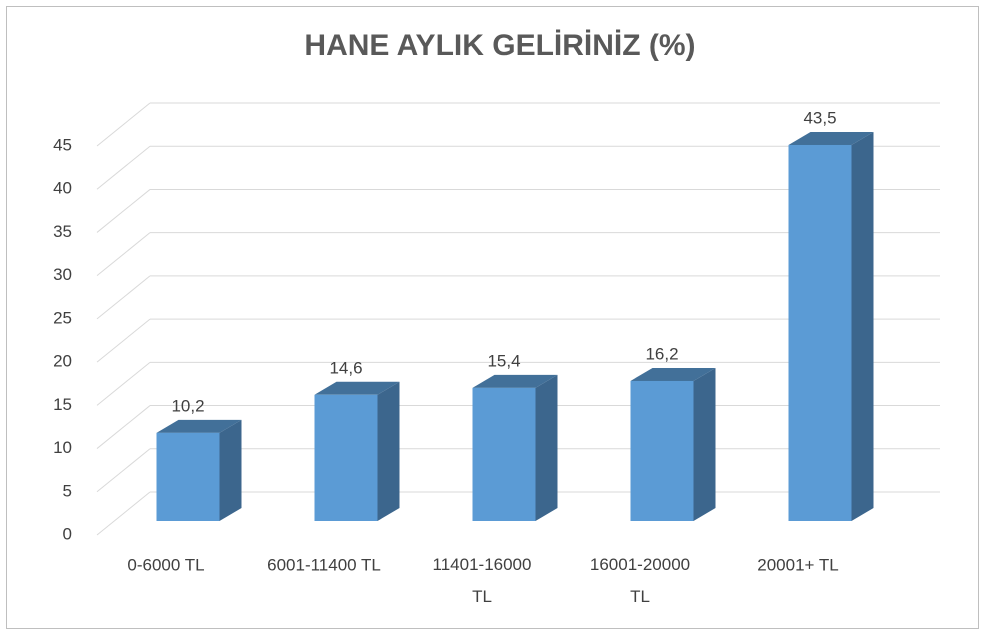 This screenshot has width=985, height=635. Describe the element at coordinates (661, 353) in the screenshot. I see `data-label: 16,2` at that location.